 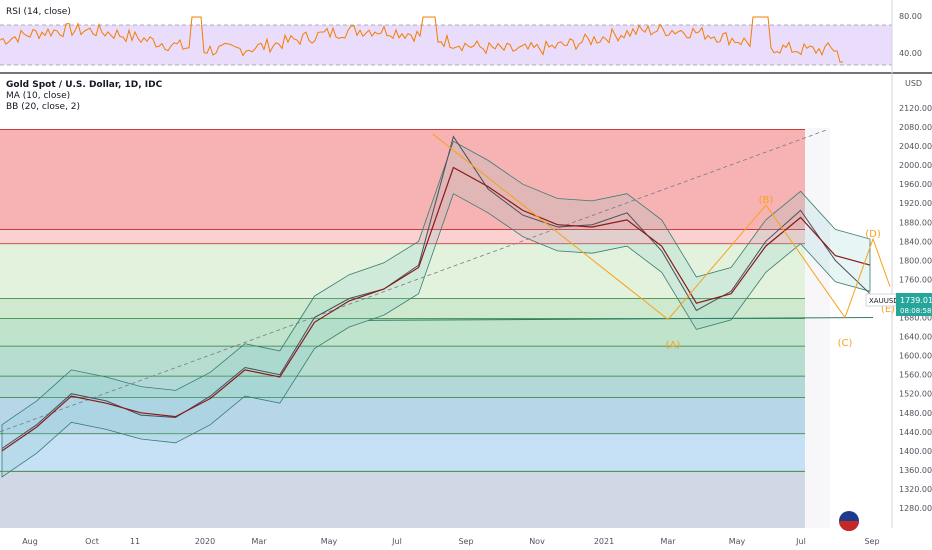 I want to click on price-tick: 2040.00, so click(x=915, y=146).